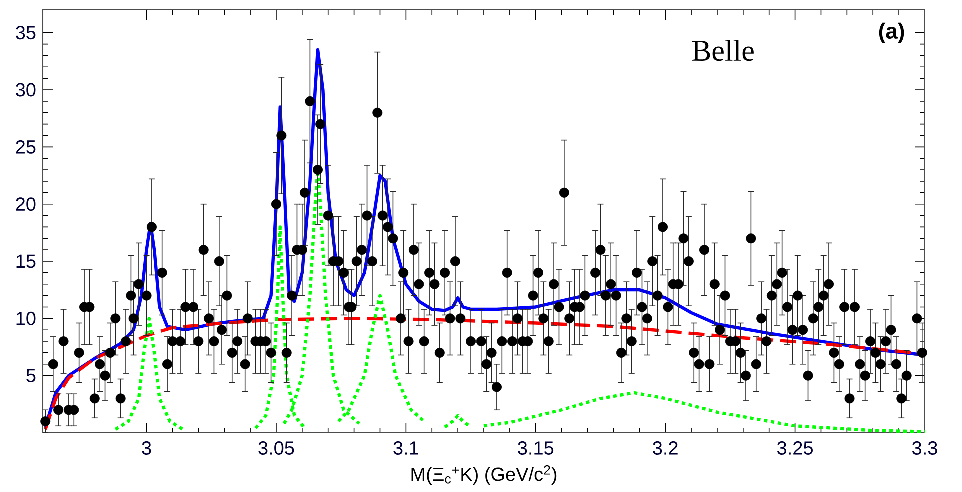 The image size is (962, 492). What do you see at coordinates (723, 51) in the screenshot?
I see `annotation: Belle` at bounding box center [723, 51].